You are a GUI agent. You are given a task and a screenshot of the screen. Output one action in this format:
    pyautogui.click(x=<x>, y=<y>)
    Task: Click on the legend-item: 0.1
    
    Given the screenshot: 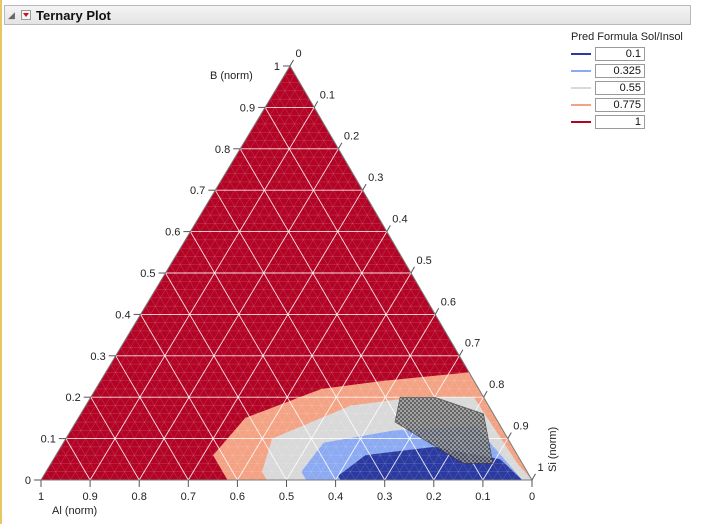 What is the action you would take?
    pyautogui.click(x=630, y=53)
    